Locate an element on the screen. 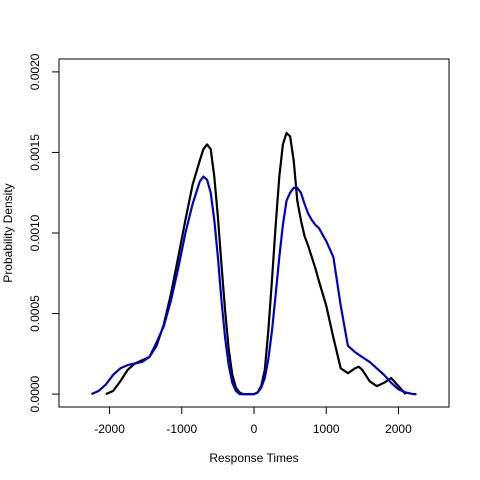  y-tick-label: 0.0020 is located at coordinates (35, 71).